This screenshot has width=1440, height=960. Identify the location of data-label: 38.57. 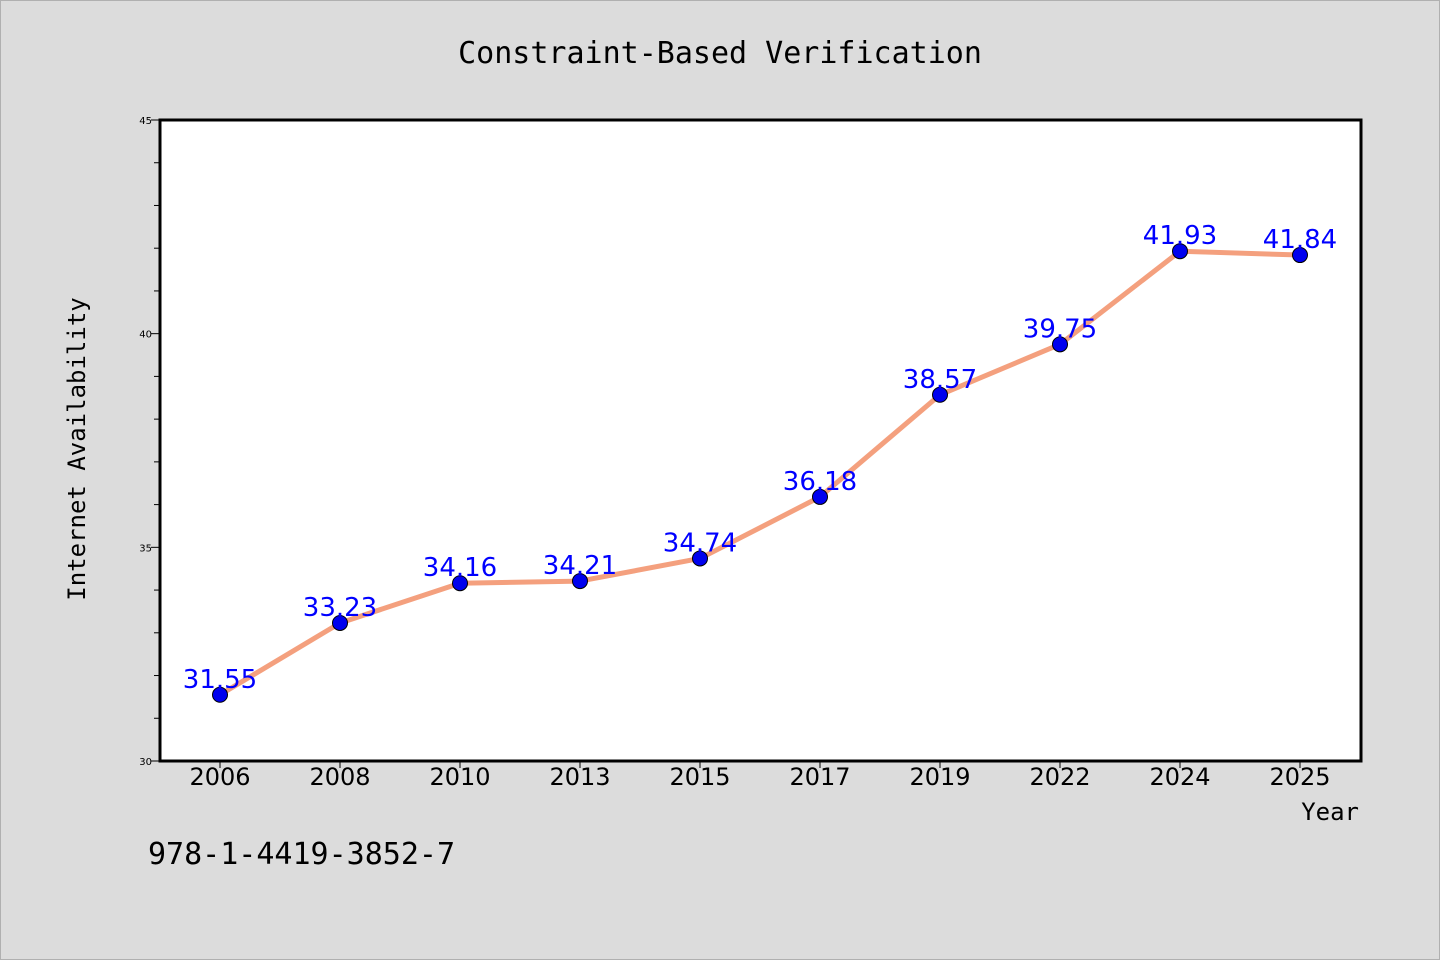
(940, 380).